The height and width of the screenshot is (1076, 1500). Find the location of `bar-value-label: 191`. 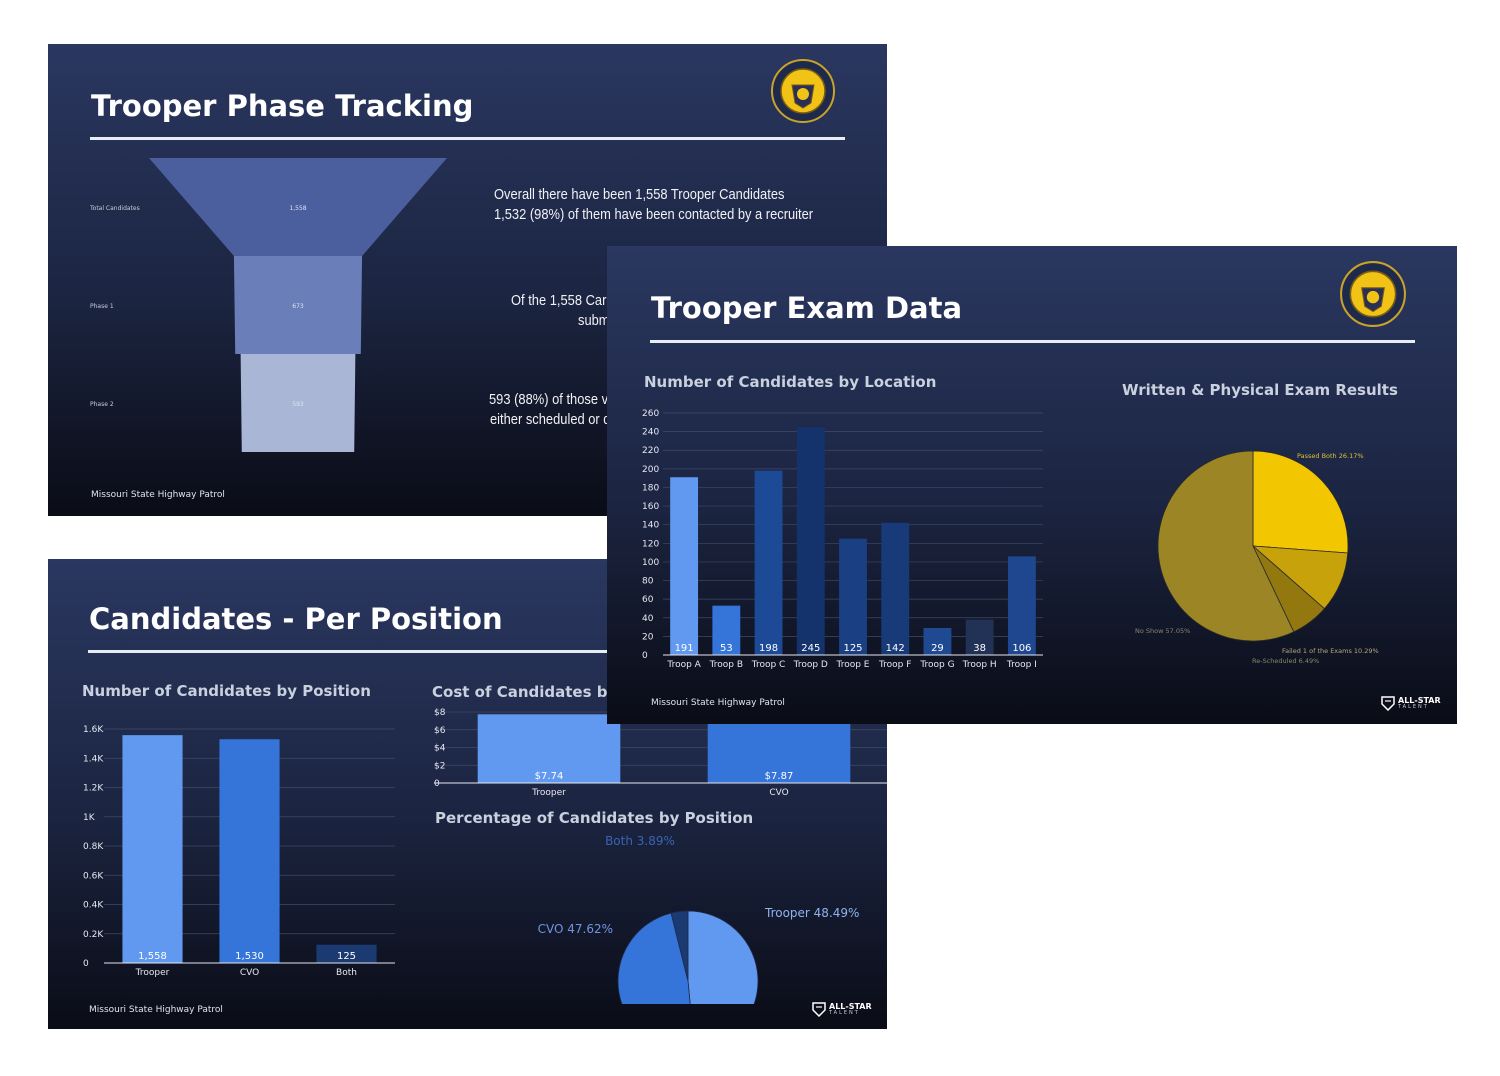

bar-value-label: 191 is located at coordinates (684, 648).